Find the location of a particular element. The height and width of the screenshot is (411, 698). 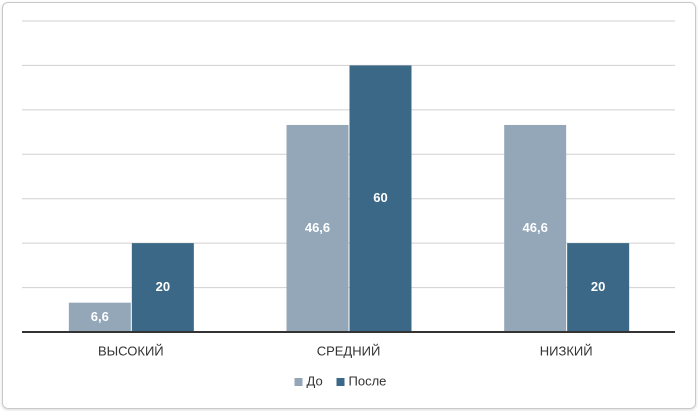

value-label: 60 is located at coordinates (380, 197).